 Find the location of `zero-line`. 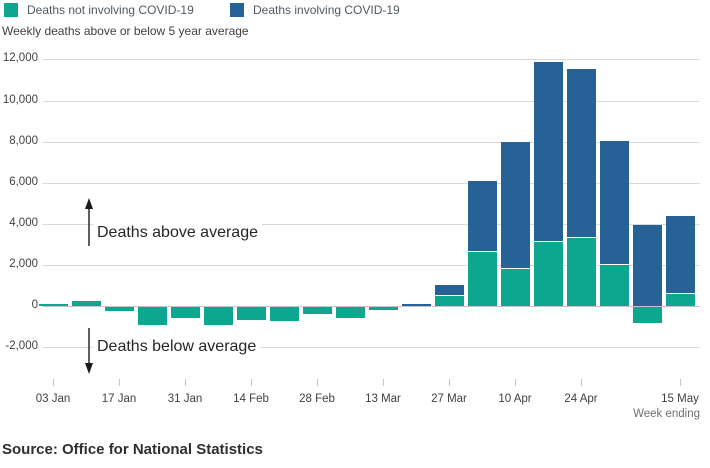

zero-line is located at coordinates (371, 306).